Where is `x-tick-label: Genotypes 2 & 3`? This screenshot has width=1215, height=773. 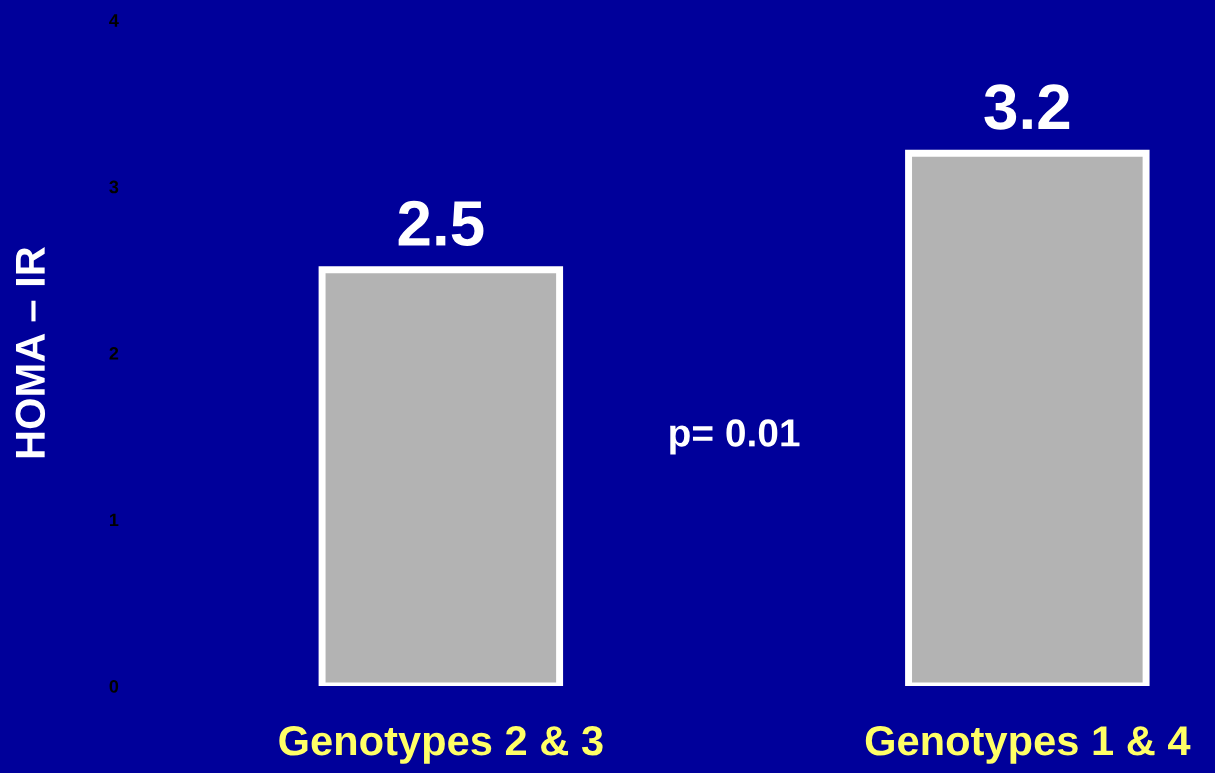
x-tick-label: Genotypes 2 & 3 is located at coordinates (441, 745).